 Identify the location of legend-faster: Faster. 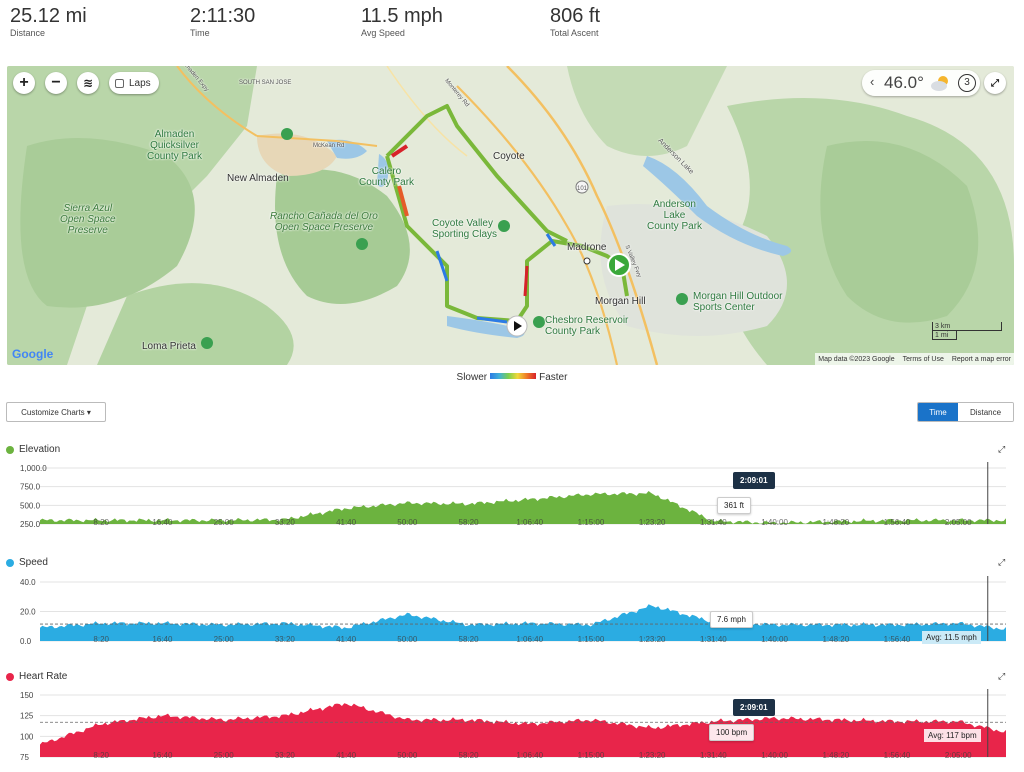
(553, 377).